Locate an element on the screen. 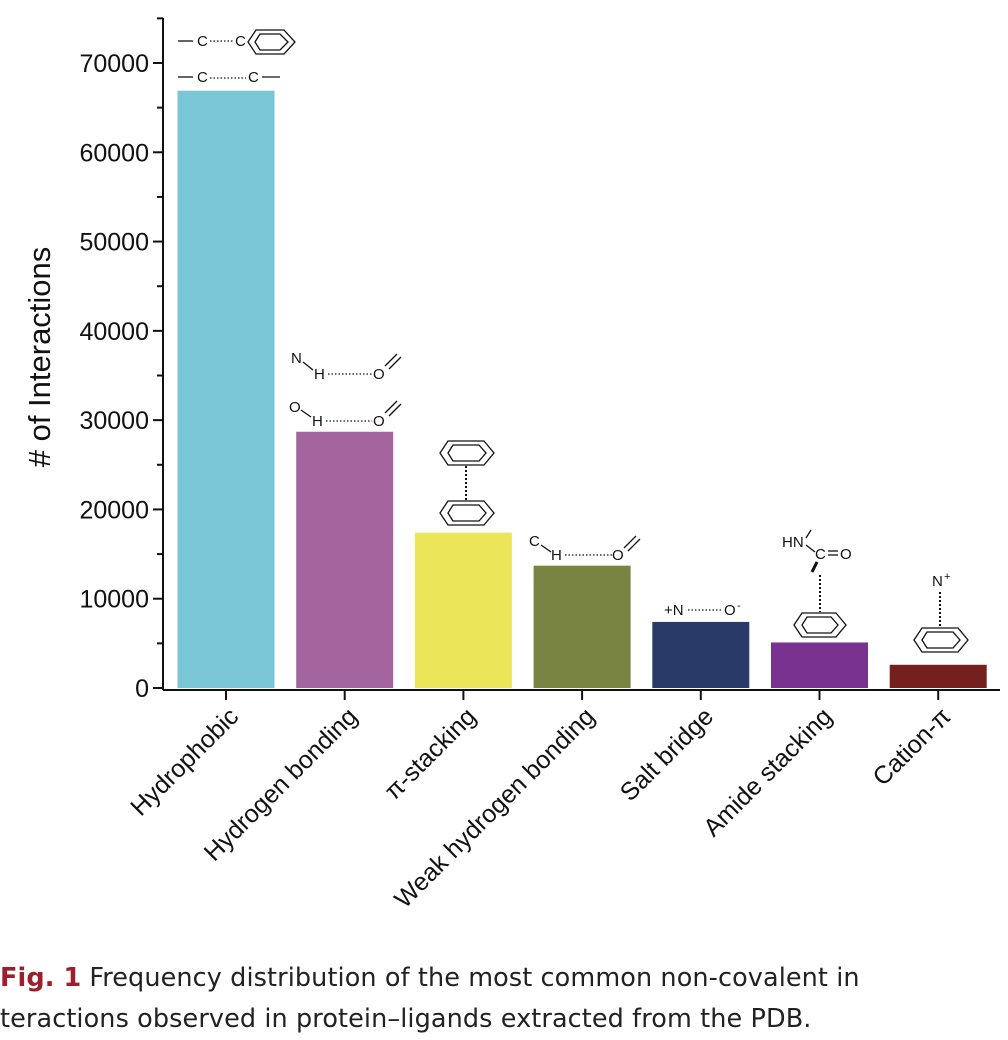  y-tick-label: 10000 is located at coordinates (114, 600).